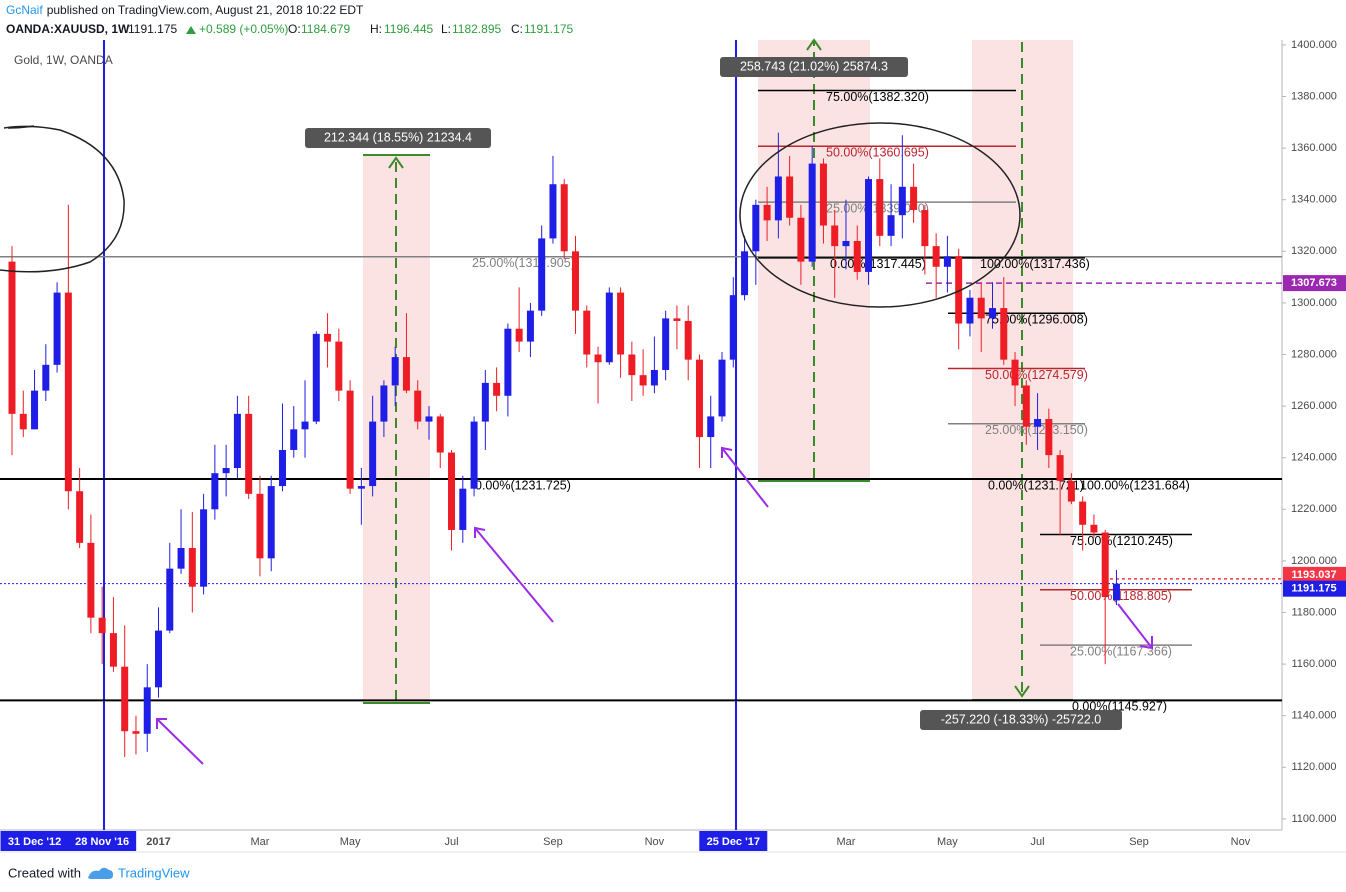 The image size is (1346, 892). I want to click on x-tick-label: Sep, so click(1139, 842).